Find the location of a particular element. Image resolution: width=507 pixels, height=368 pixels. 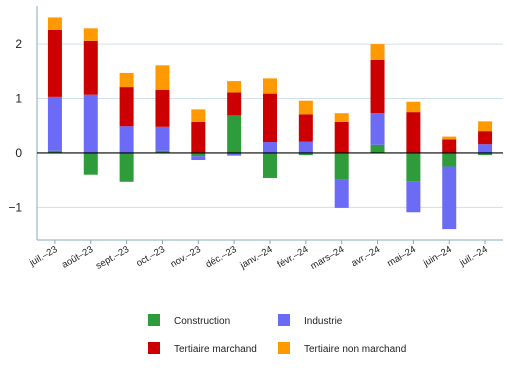

y-tick-labels: −1 0 1 2 is located at coordinates (15, 125).